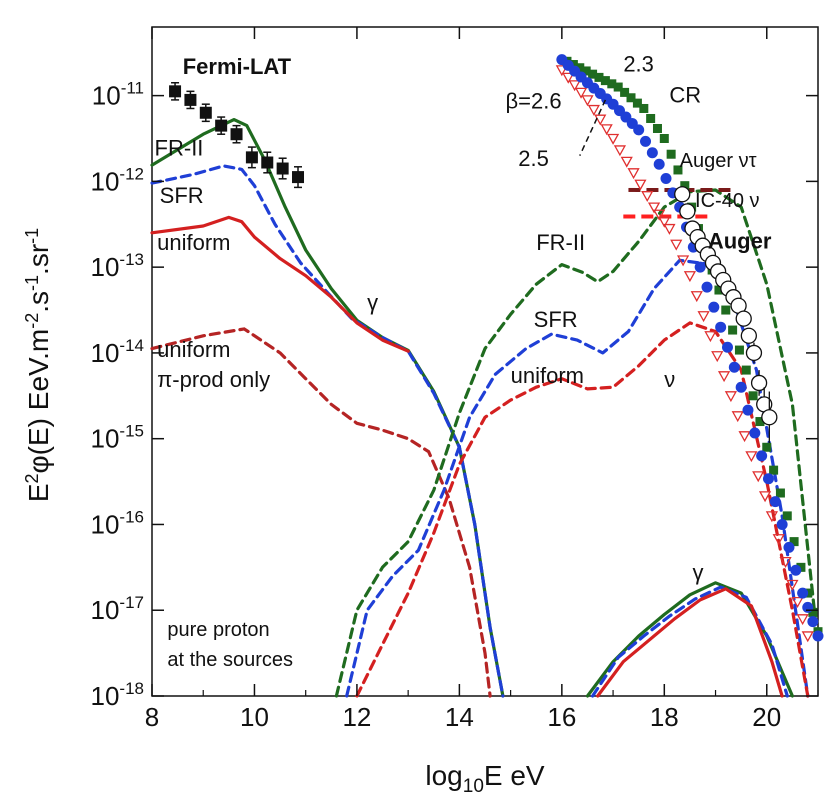  What do you see at coordinates (254, 717) in the screenshot?
I see `x-tick-label-10: 10` at bounding box center [254, 717].